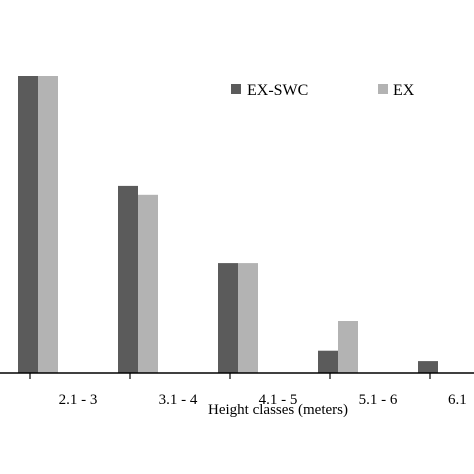  Describe the element at coordinates (248, 390) in the screenshot. I see `x-ticks-group: 2.1 - 3 3.1 - 4 4.1 - 5 5.1 - 6 6.1` at that location.